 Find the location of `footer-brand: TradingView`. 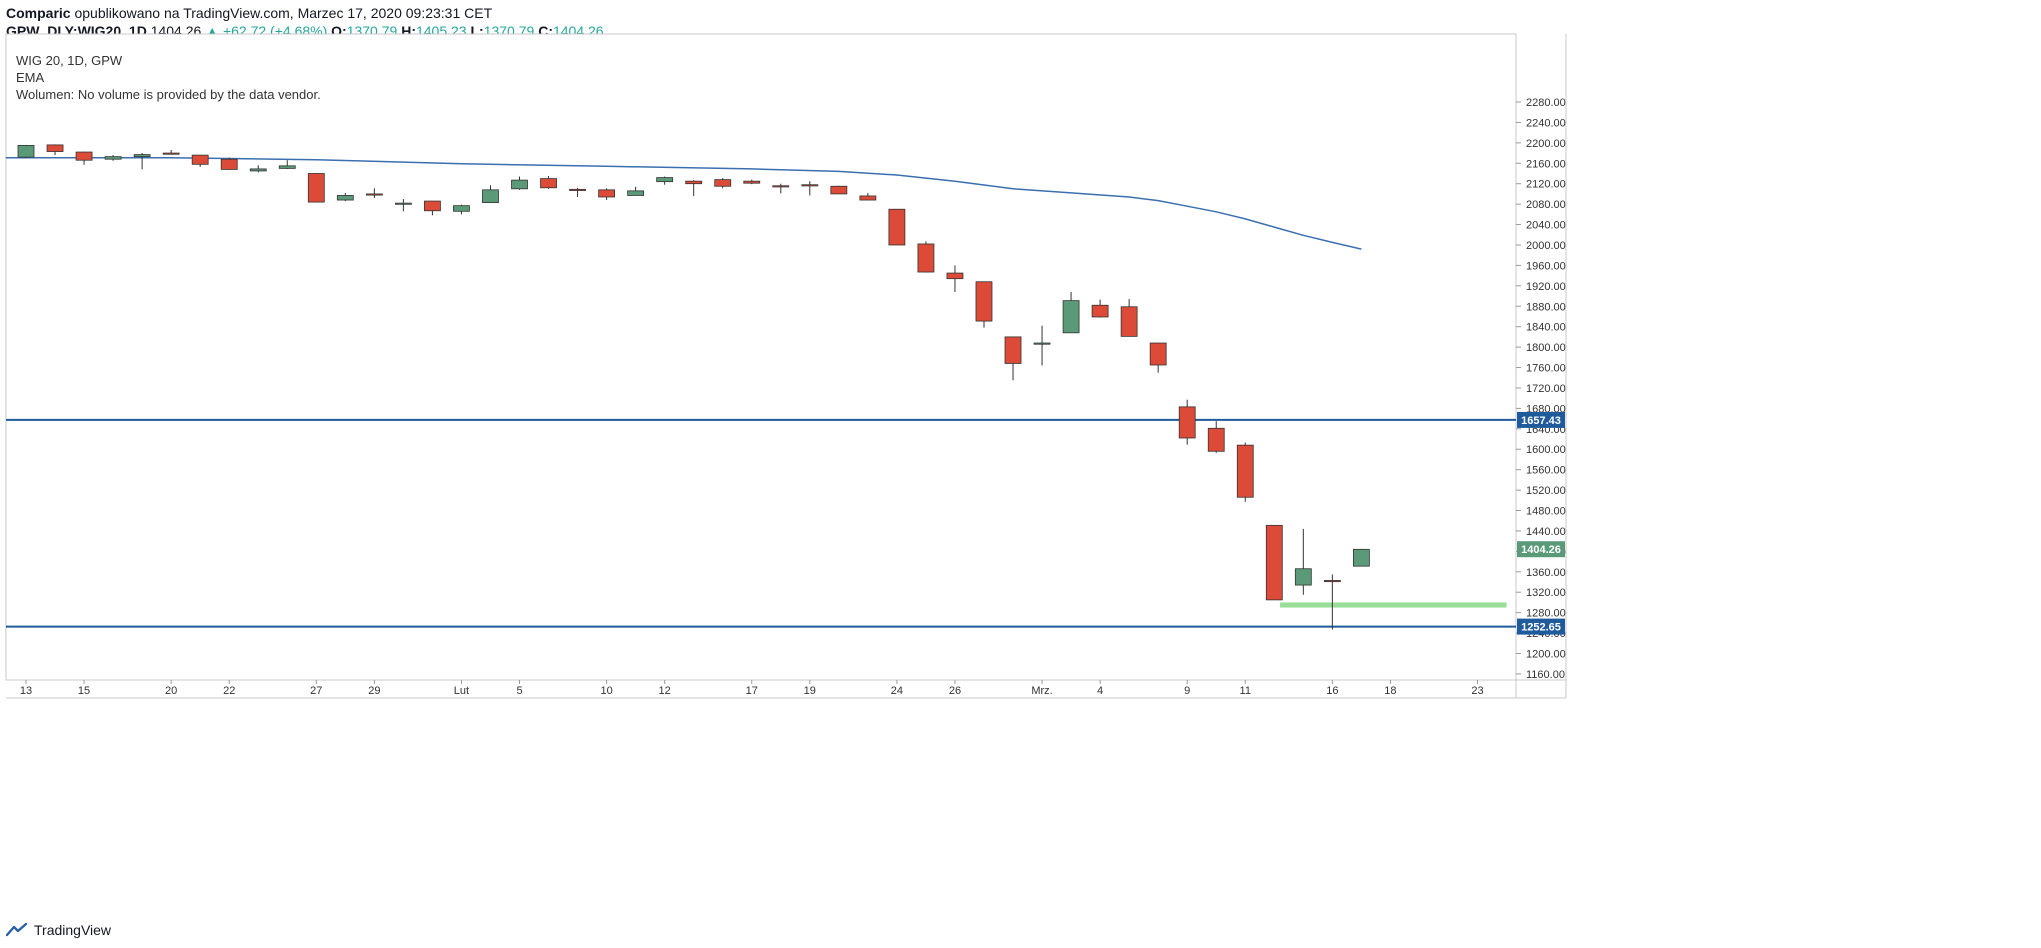

footer-brand: TradingView is located at coordinates (73, 930).